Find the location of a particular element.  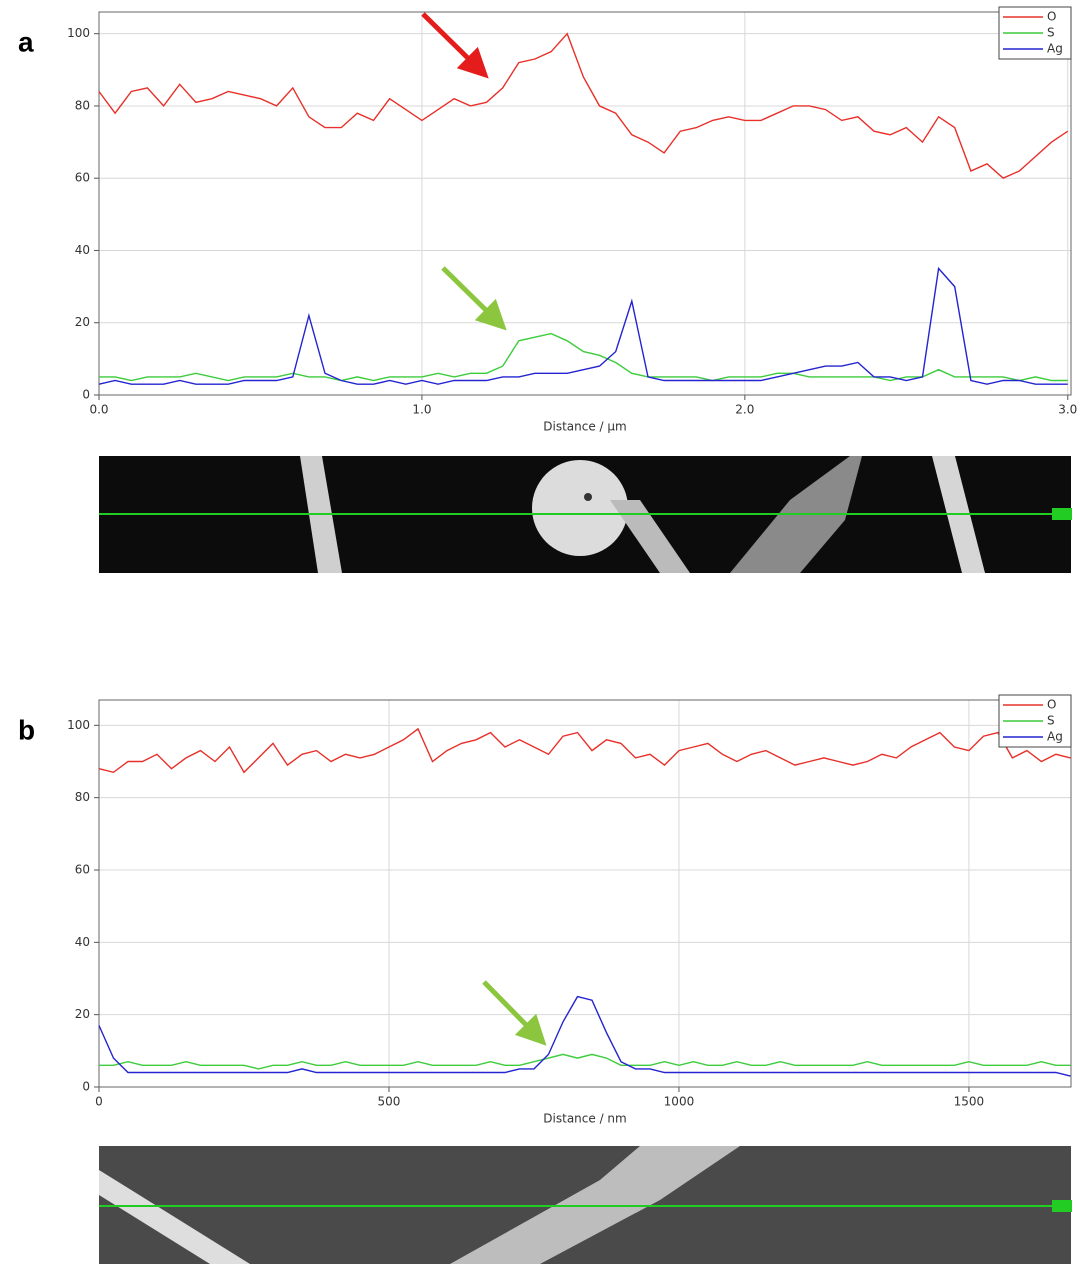

x-tick-label: 2.0 is located at coordinates (744, 410).